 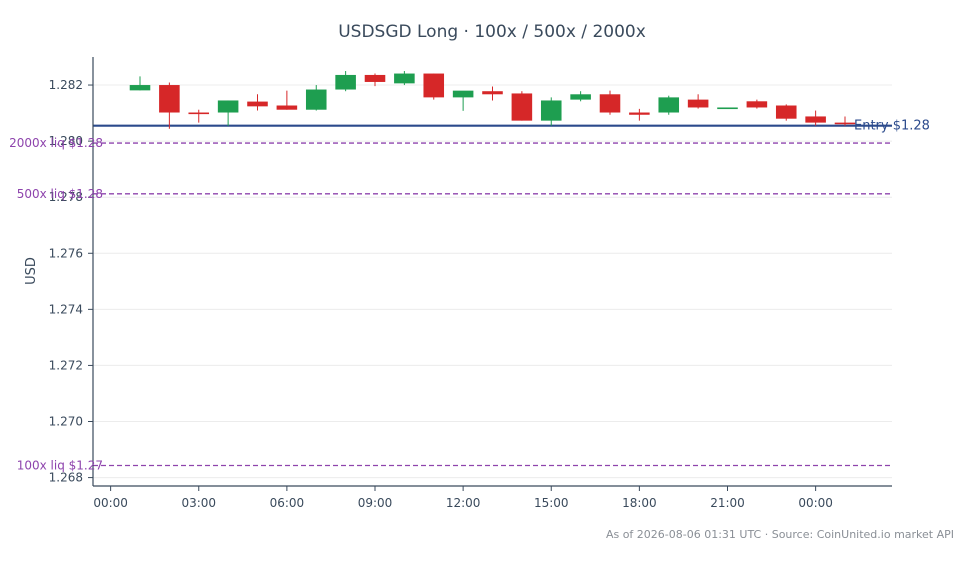 I want to click on liquidation-label: 2000x liq $1.28, so click(x=56, y=143).